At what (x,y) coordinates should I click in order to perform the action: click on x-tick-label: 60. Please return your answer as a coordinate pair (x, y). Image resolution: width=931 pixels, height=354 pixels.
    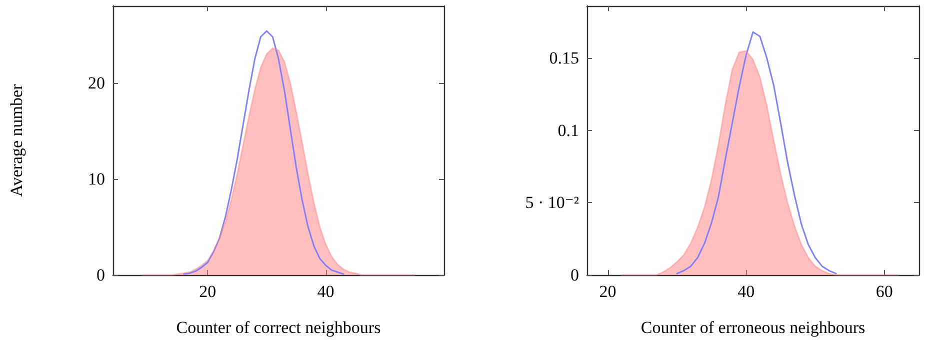
    Looking at the image, I should click on (884, 291).